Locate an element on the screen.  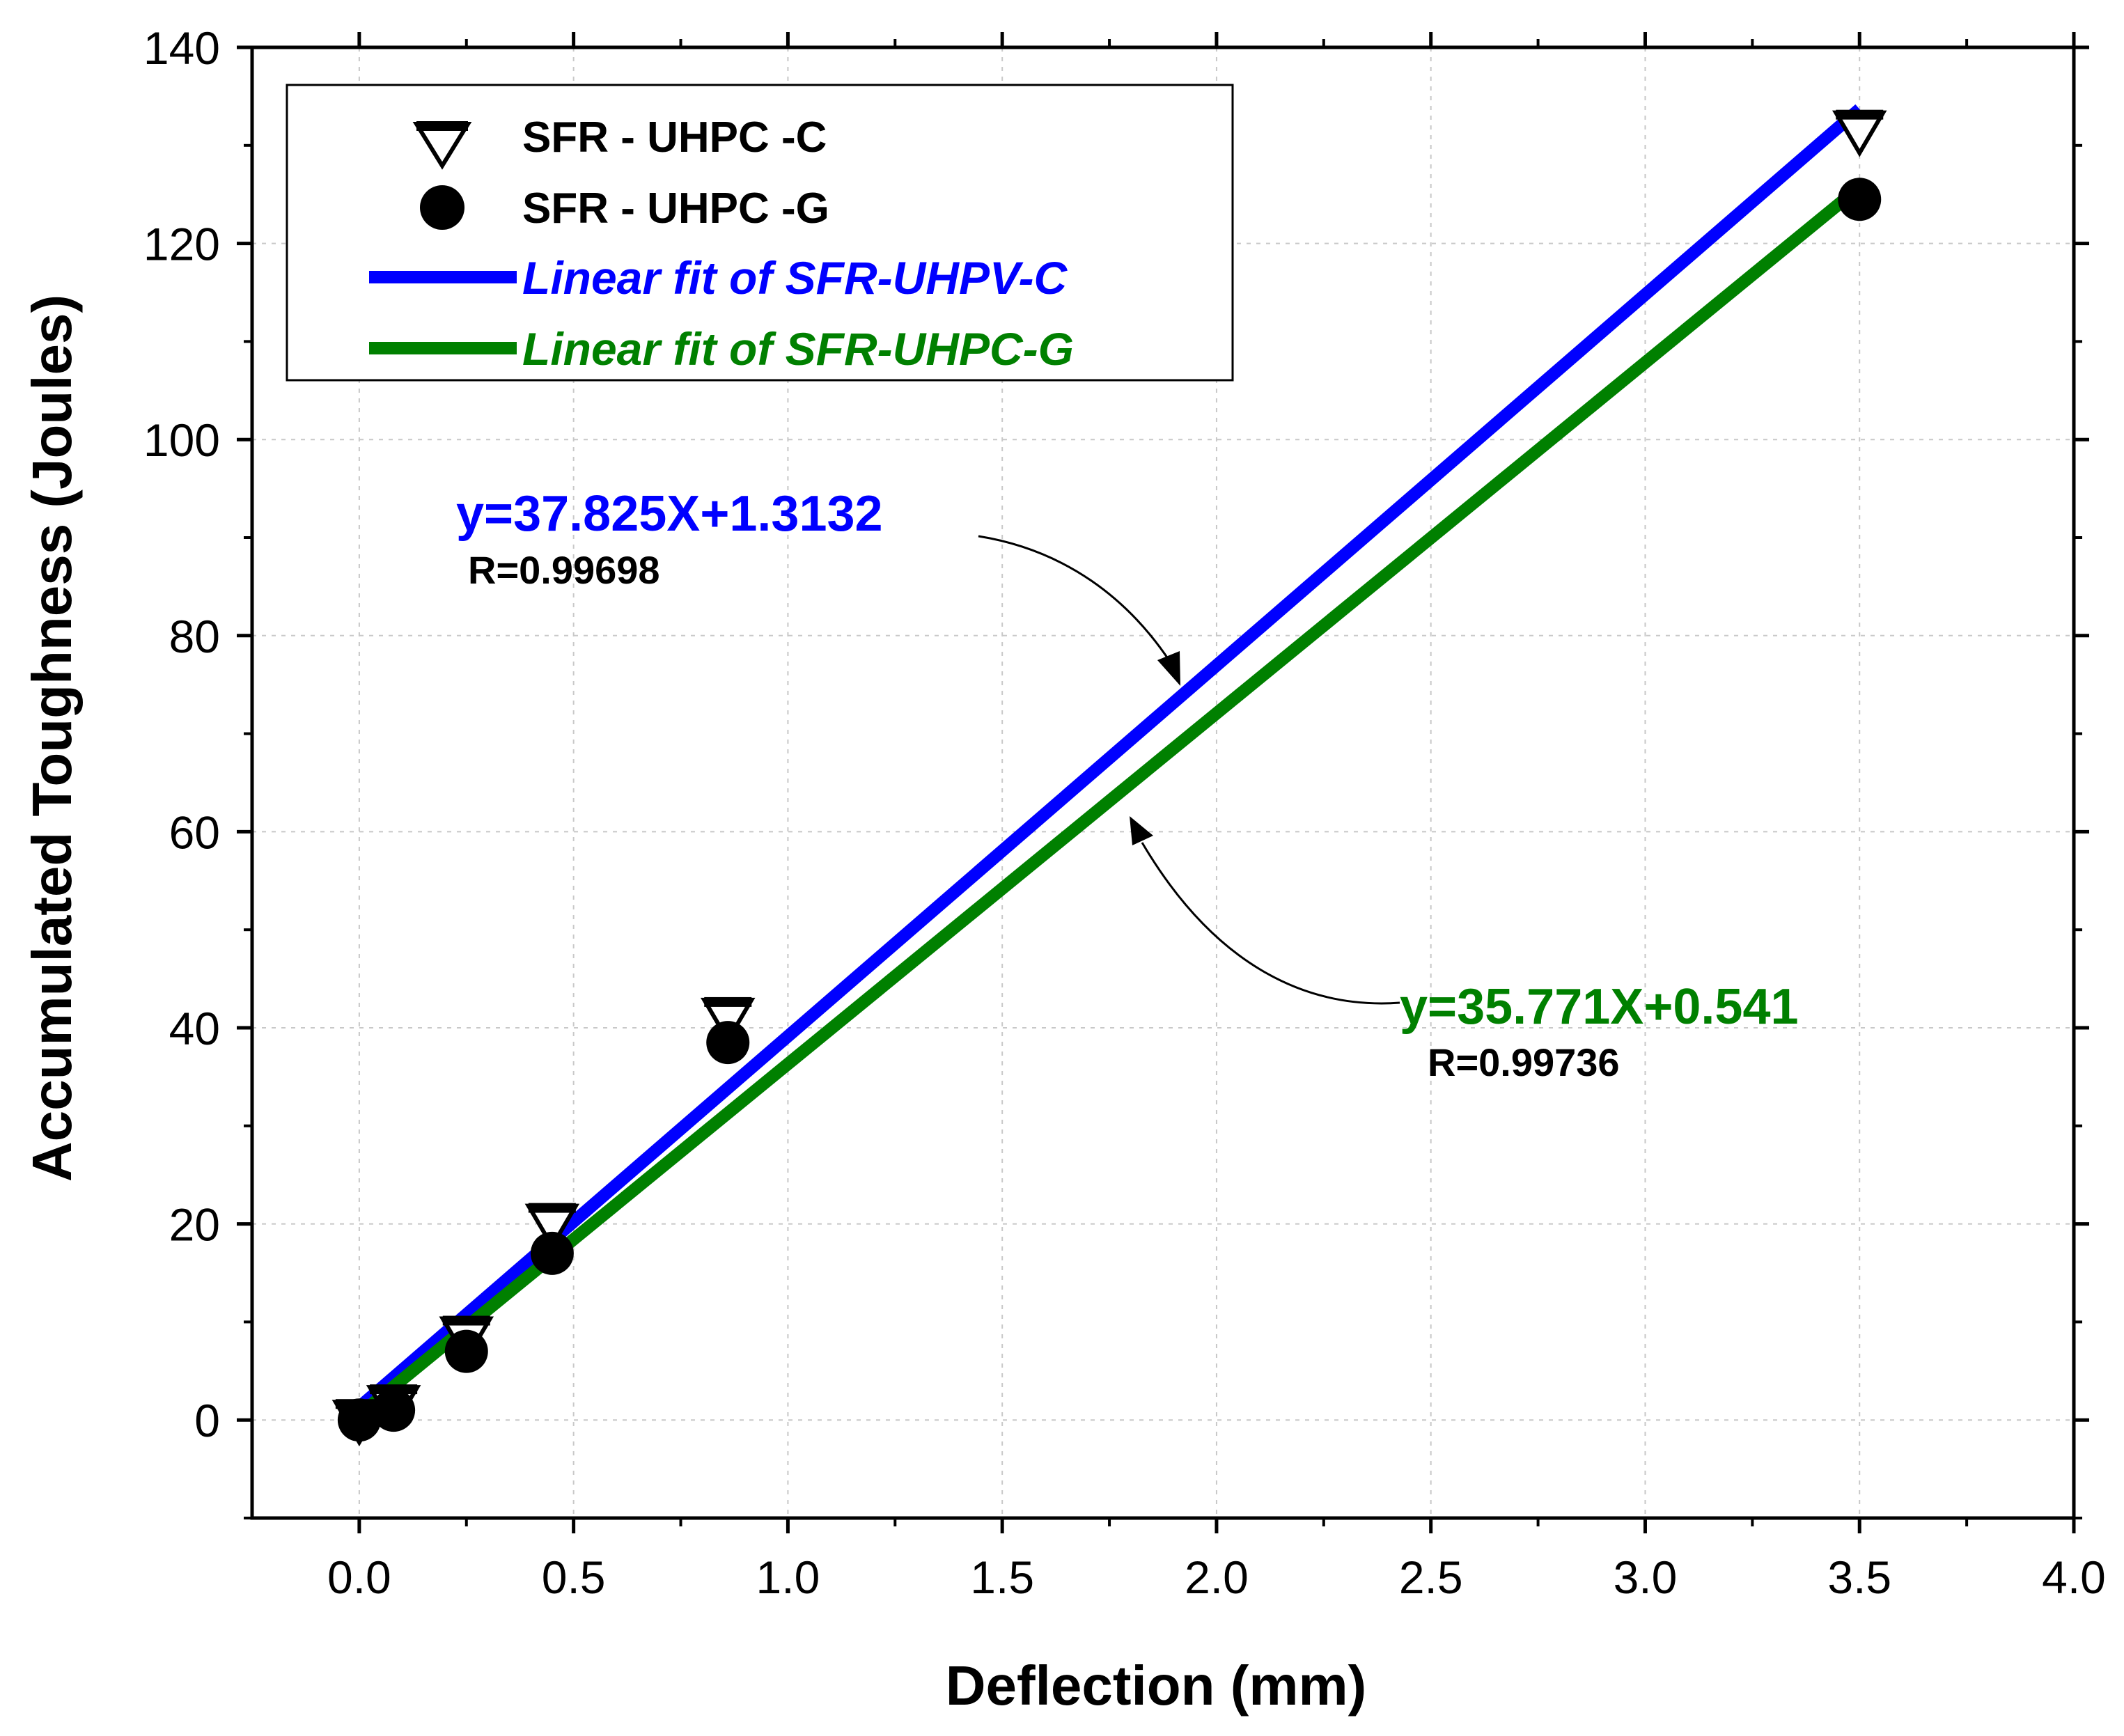
x-tick-label: 2.5 is located at coordinates (1431, 1577).